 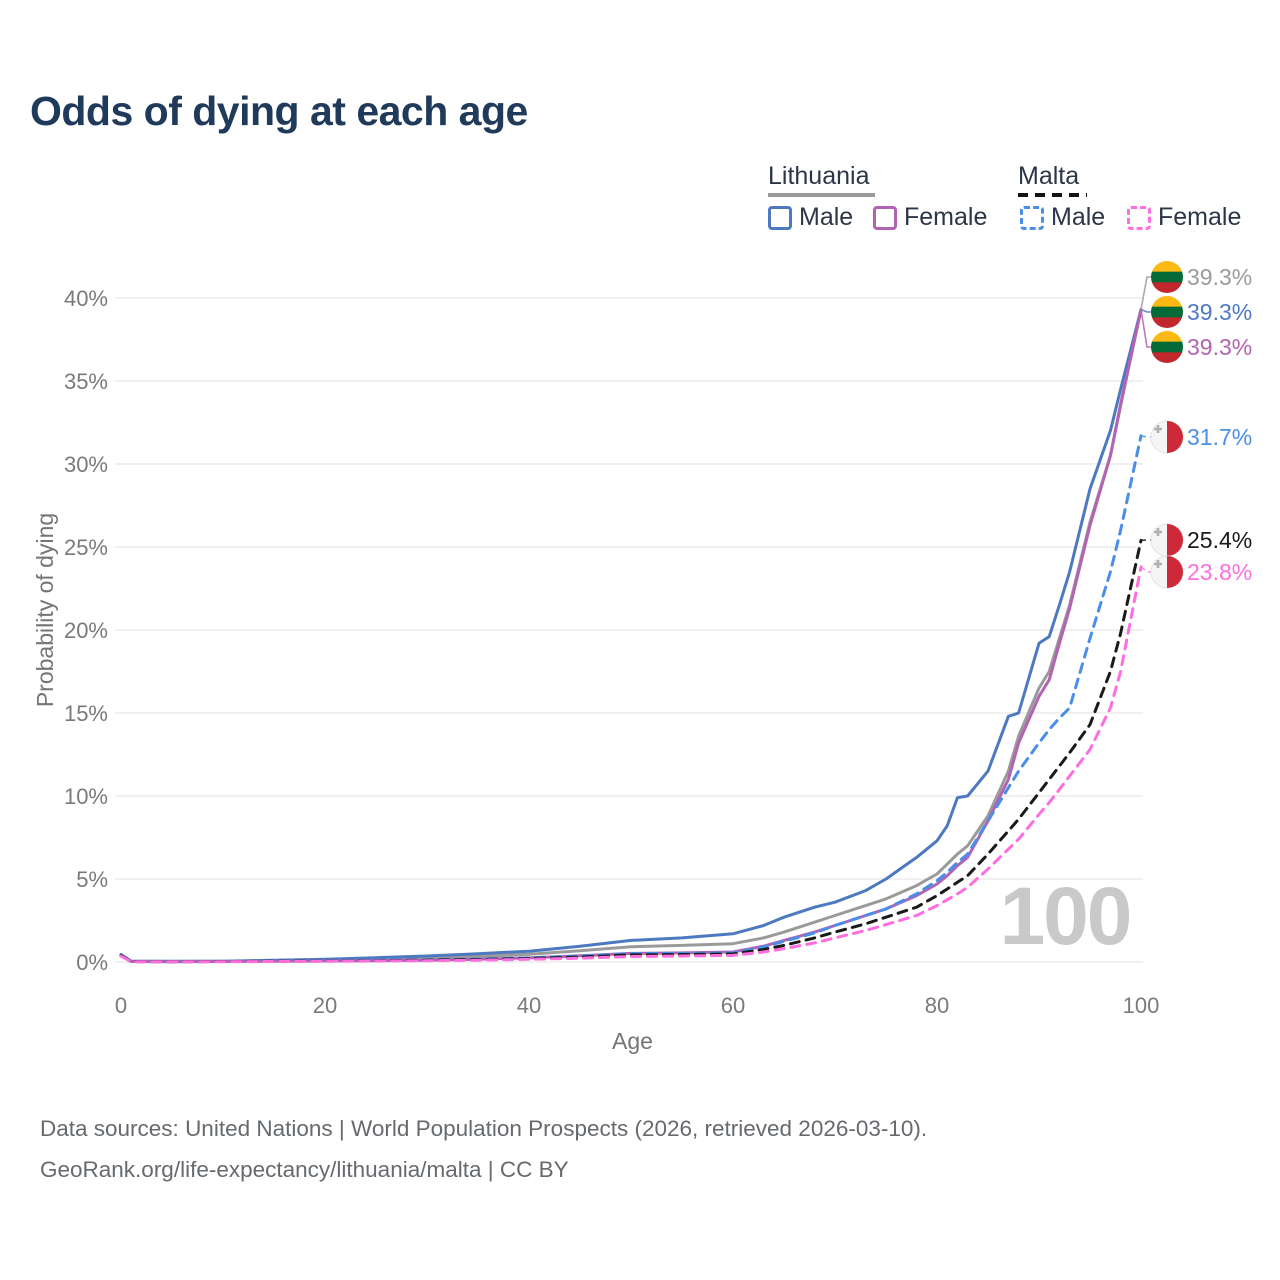 What do you see at coordinates (86, 796) in the screenshot?
I see `y-axis-tick-label: 10%` at bounding box center [86, 796].